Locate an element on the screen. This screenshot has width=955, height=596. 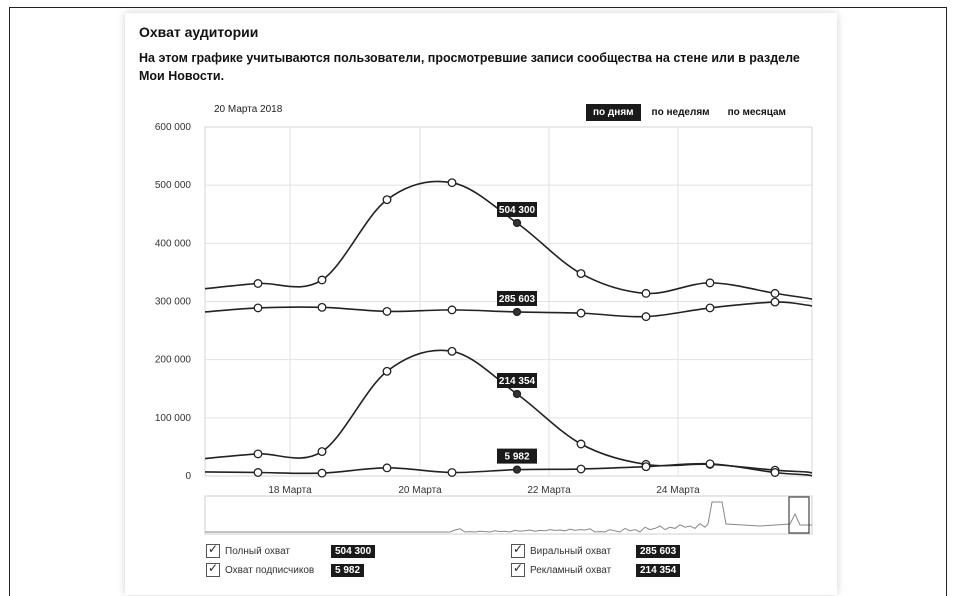
ad-reach-checkbox is located at coordinates (518, 569).